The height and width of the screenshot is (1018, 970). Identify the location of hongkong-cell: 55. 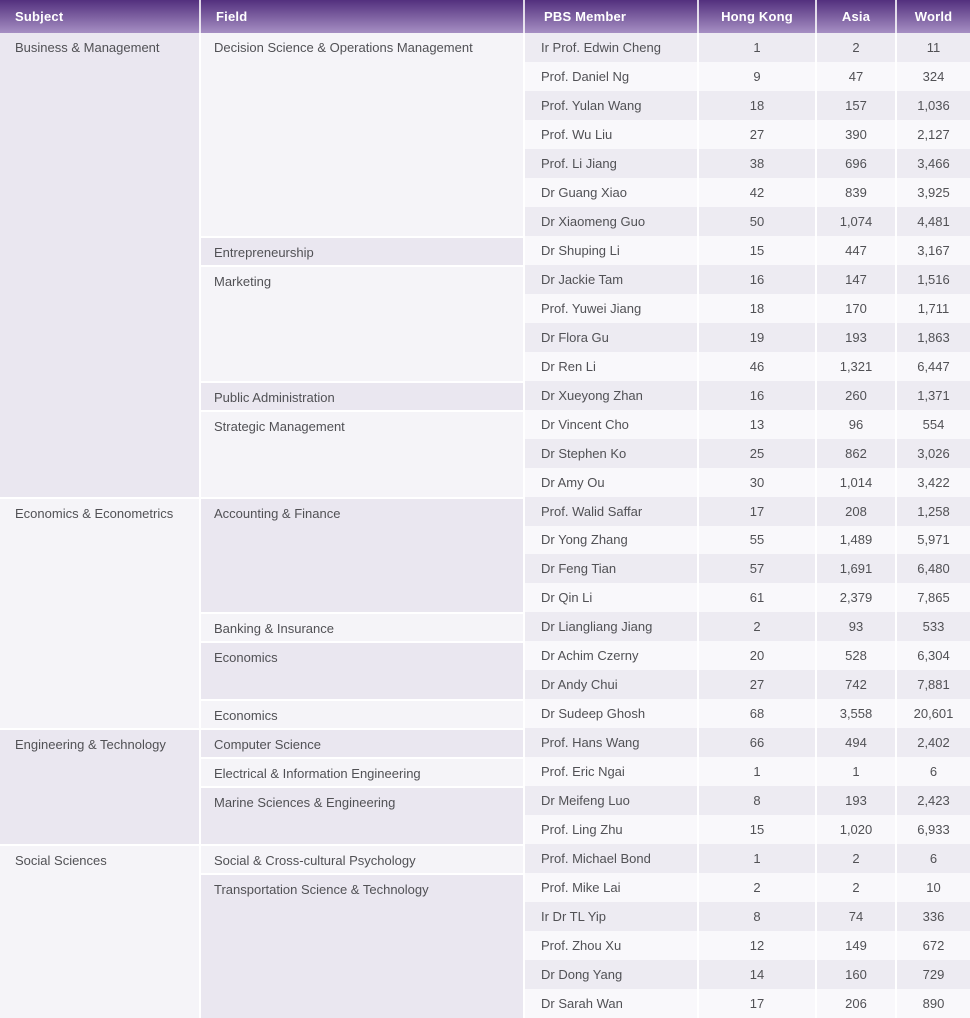
(756, 540).